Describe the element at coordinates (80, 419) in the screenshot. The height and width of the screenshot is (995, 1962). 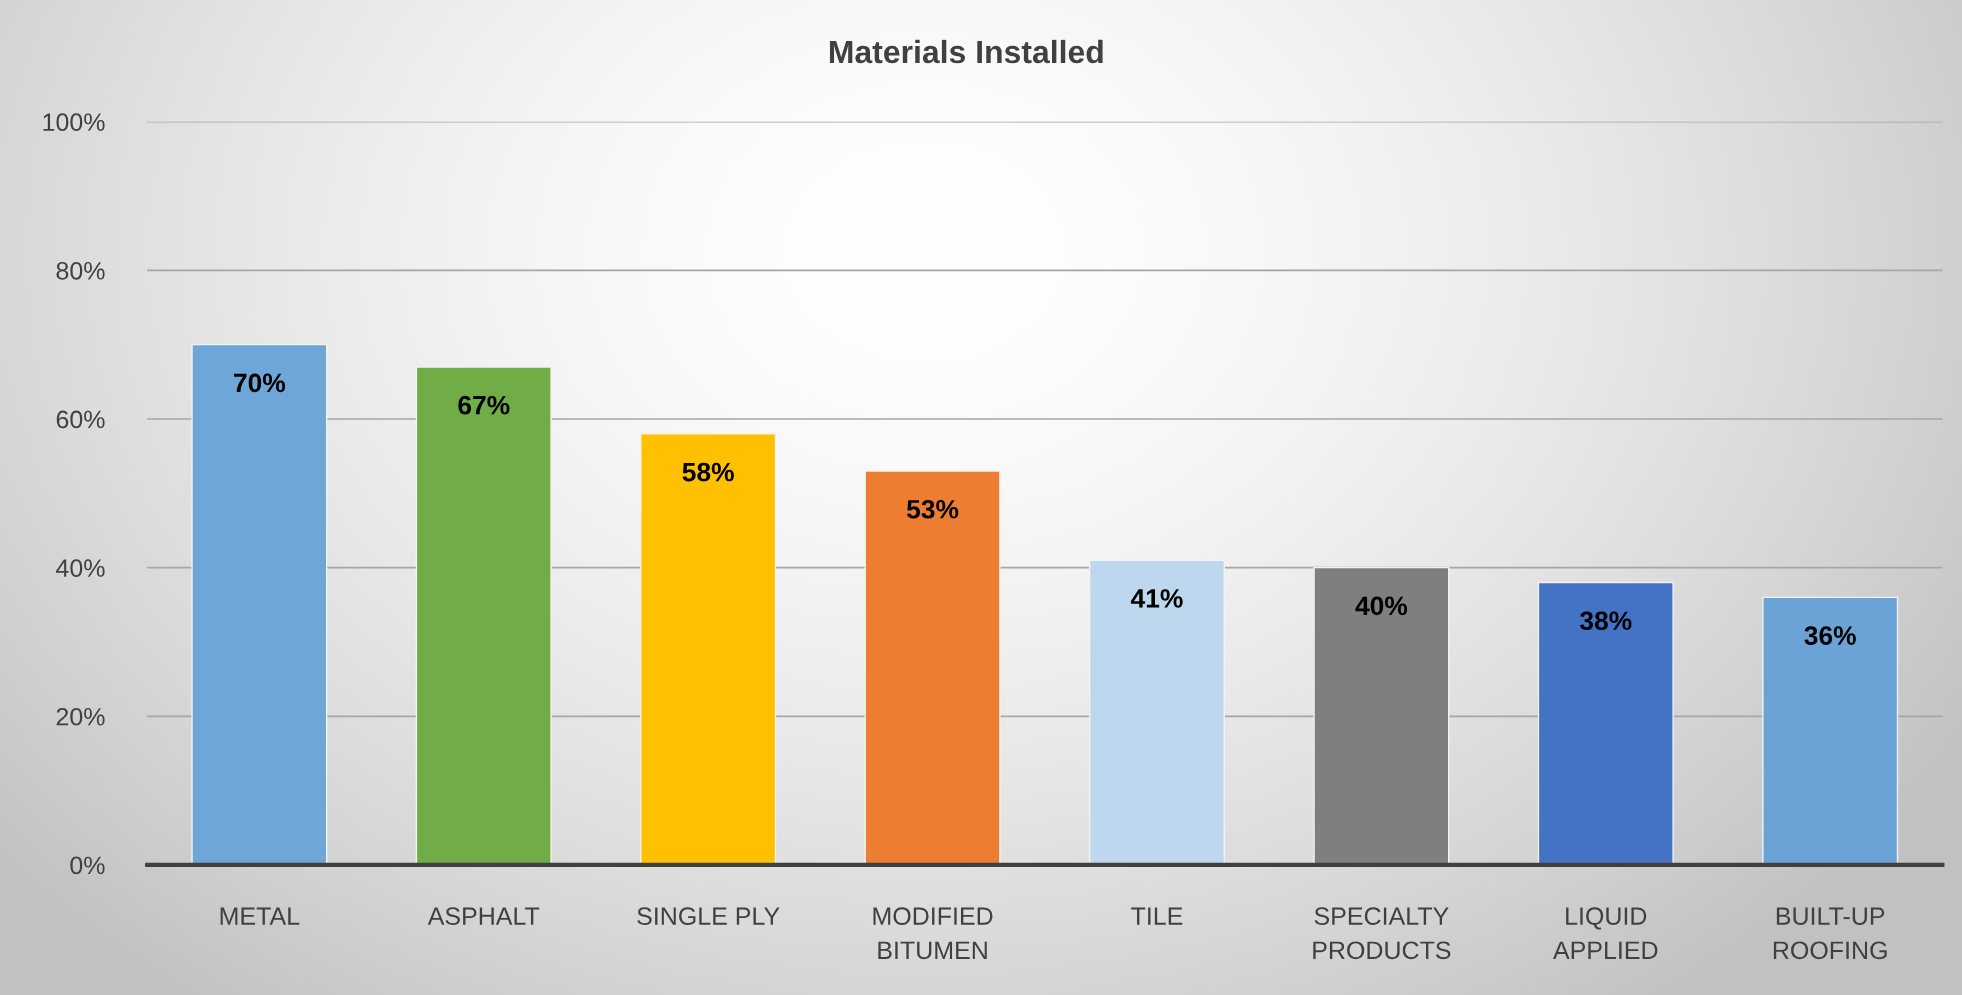
I see `y-tick-label: 60%` at that location.